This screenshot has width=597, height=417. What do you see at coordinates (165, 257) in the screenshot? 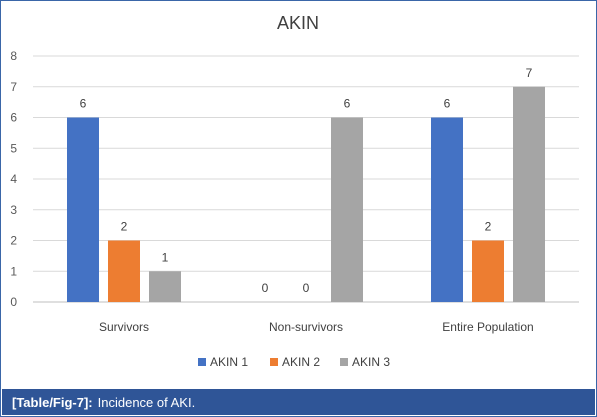
I see `data-label: 1` at bounding box center [165, 257].